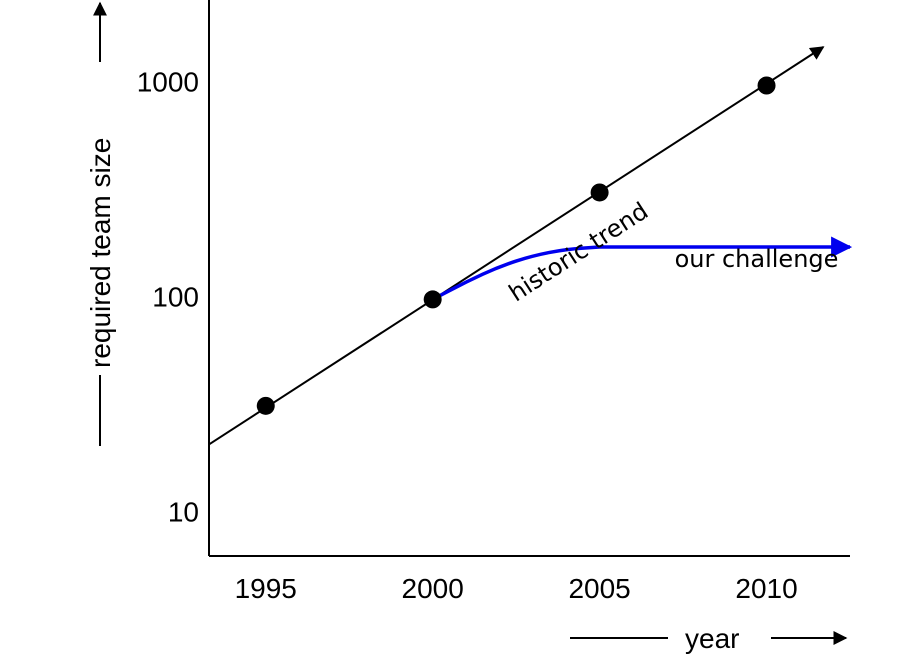  I want to click on x-tick-labels: 1995 2000 2005 2010, so click(516, 588).